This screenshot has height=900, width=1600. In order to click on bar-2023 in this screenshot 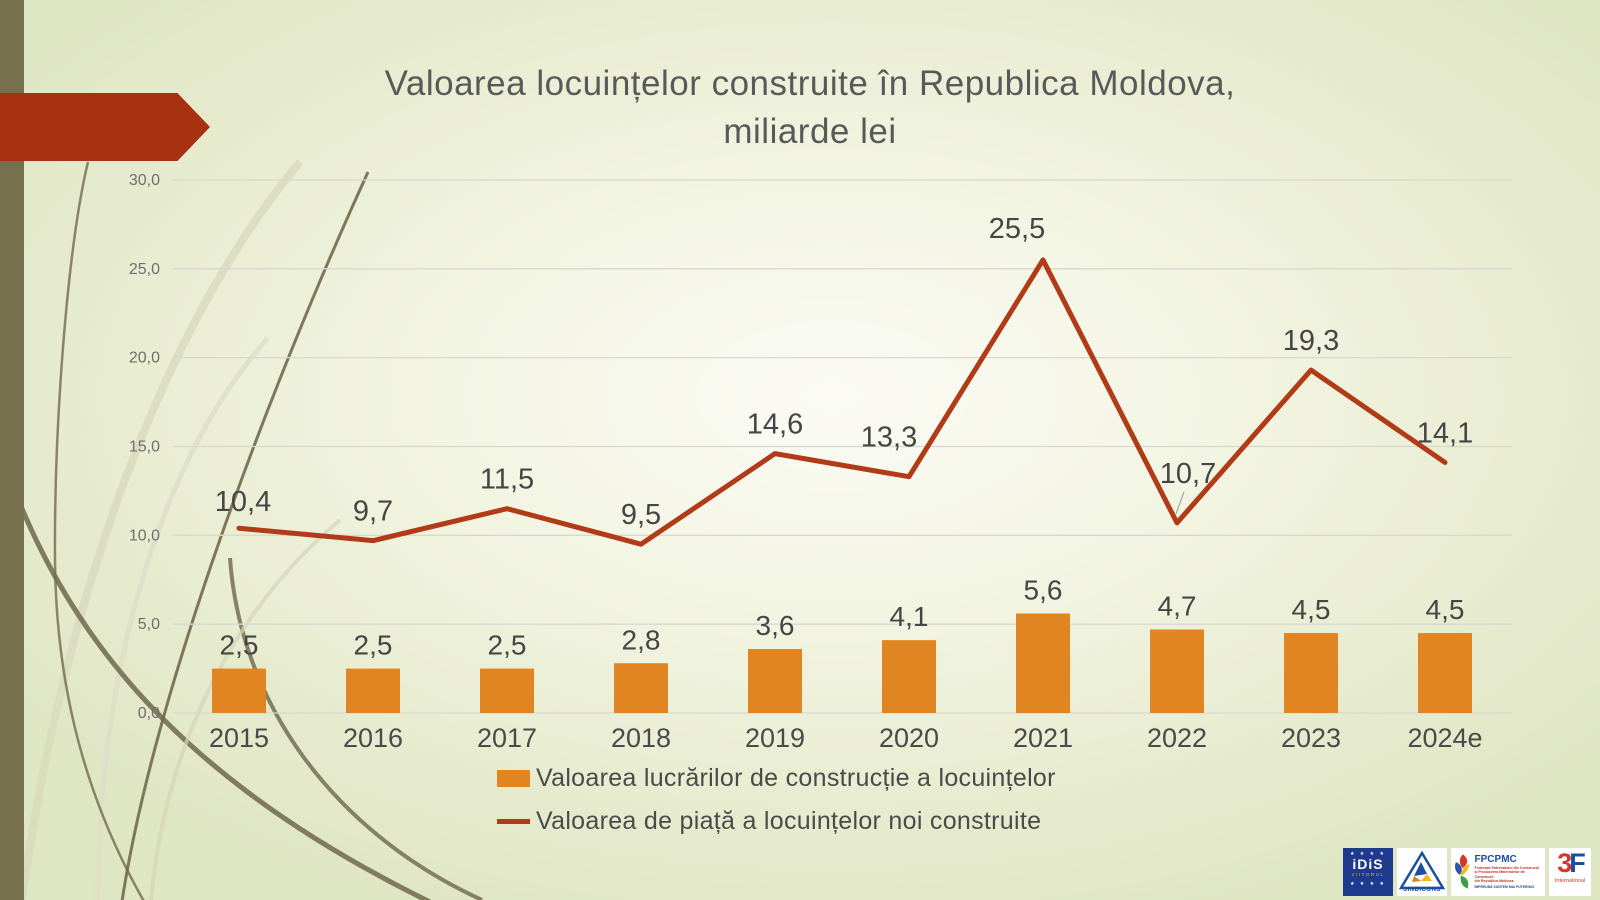, I will do `click(1311, 673)`.